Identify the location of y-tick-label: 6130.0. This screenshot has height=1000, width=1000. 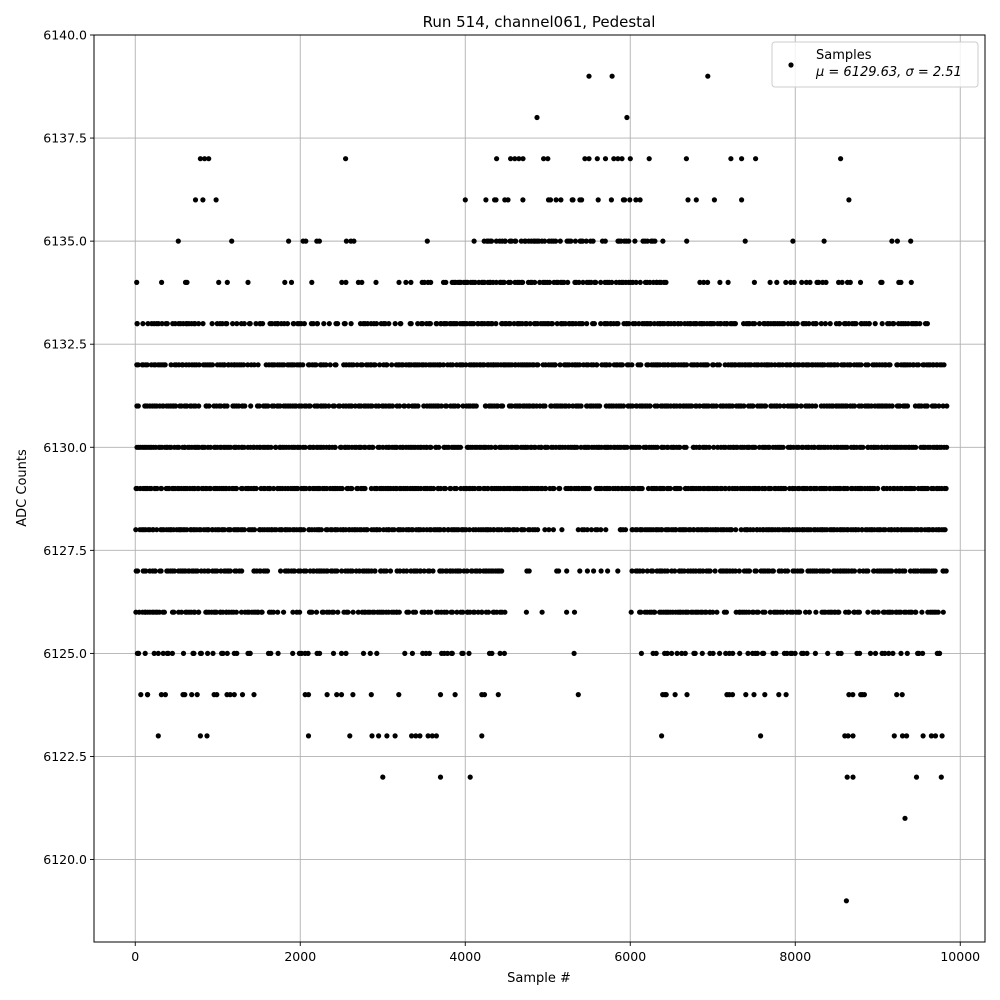
(65, 447).